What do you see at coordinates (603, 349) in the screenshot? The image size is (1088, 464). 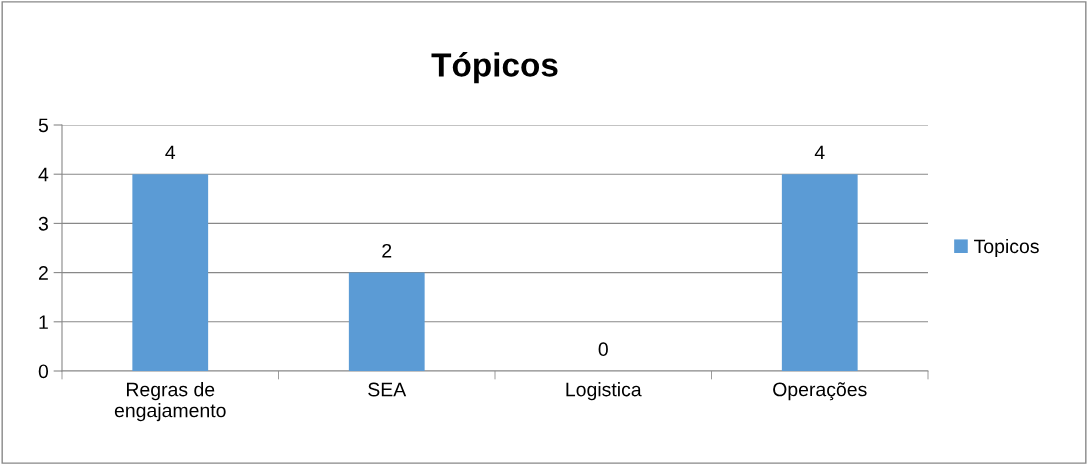 I see `data-label: 0` at bounding box center [603, 349].